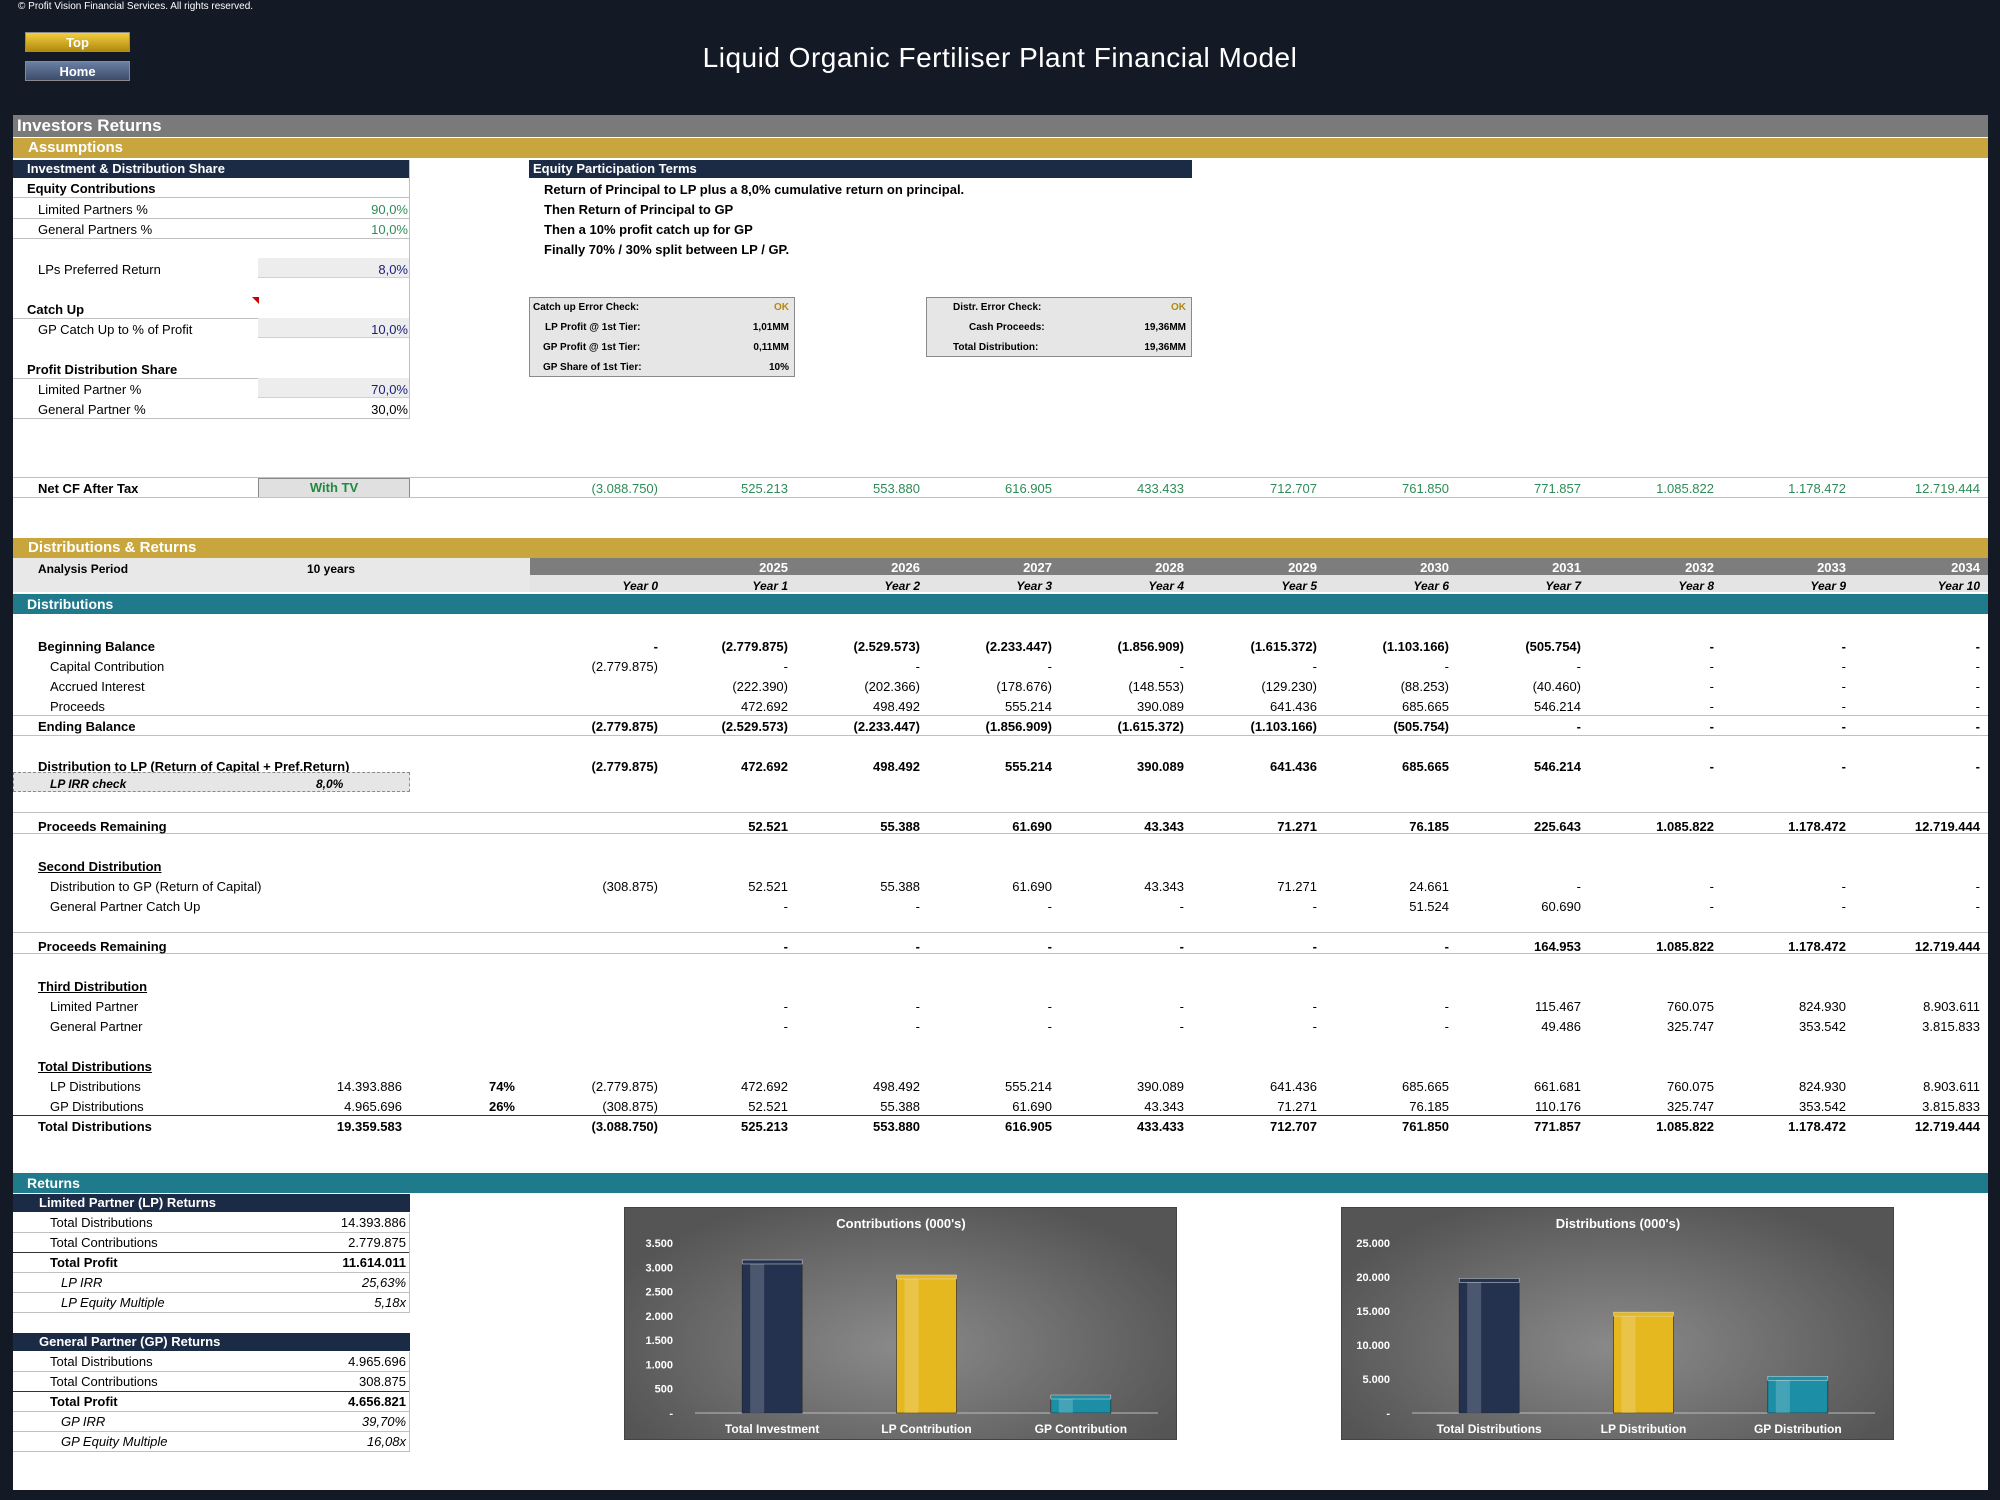 The image size is (2000, 1500). Describe the element at coordinates (1164, 886) in the screenshot. I see `table-cell: 43.343` at that location.